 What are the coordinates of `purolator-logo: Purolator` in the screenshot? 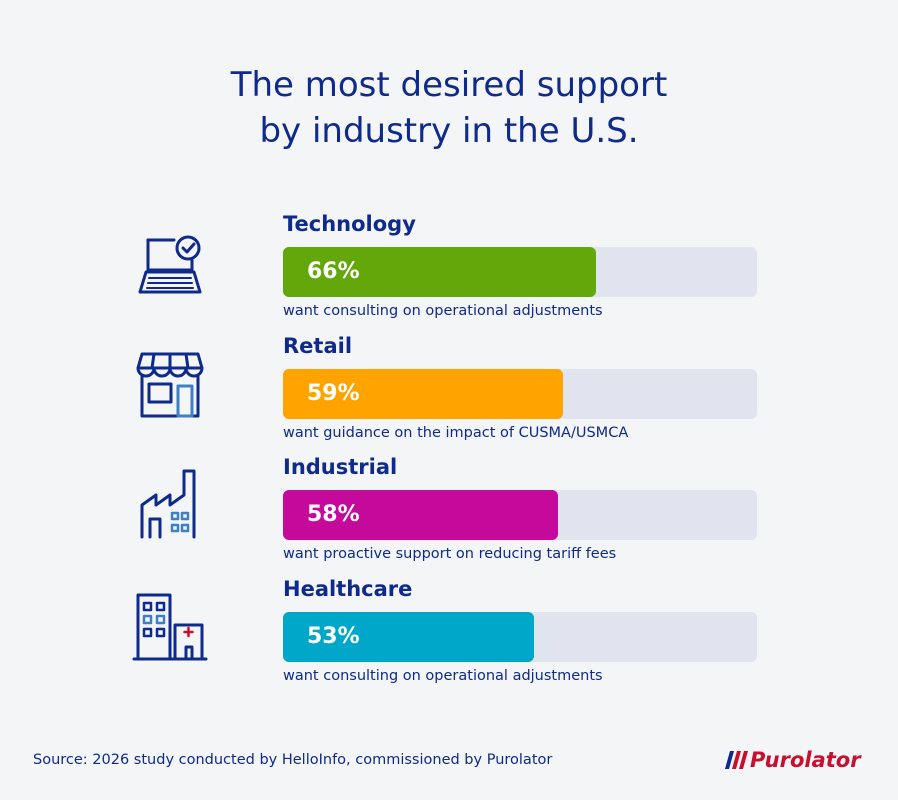 It's located at (794, 760).